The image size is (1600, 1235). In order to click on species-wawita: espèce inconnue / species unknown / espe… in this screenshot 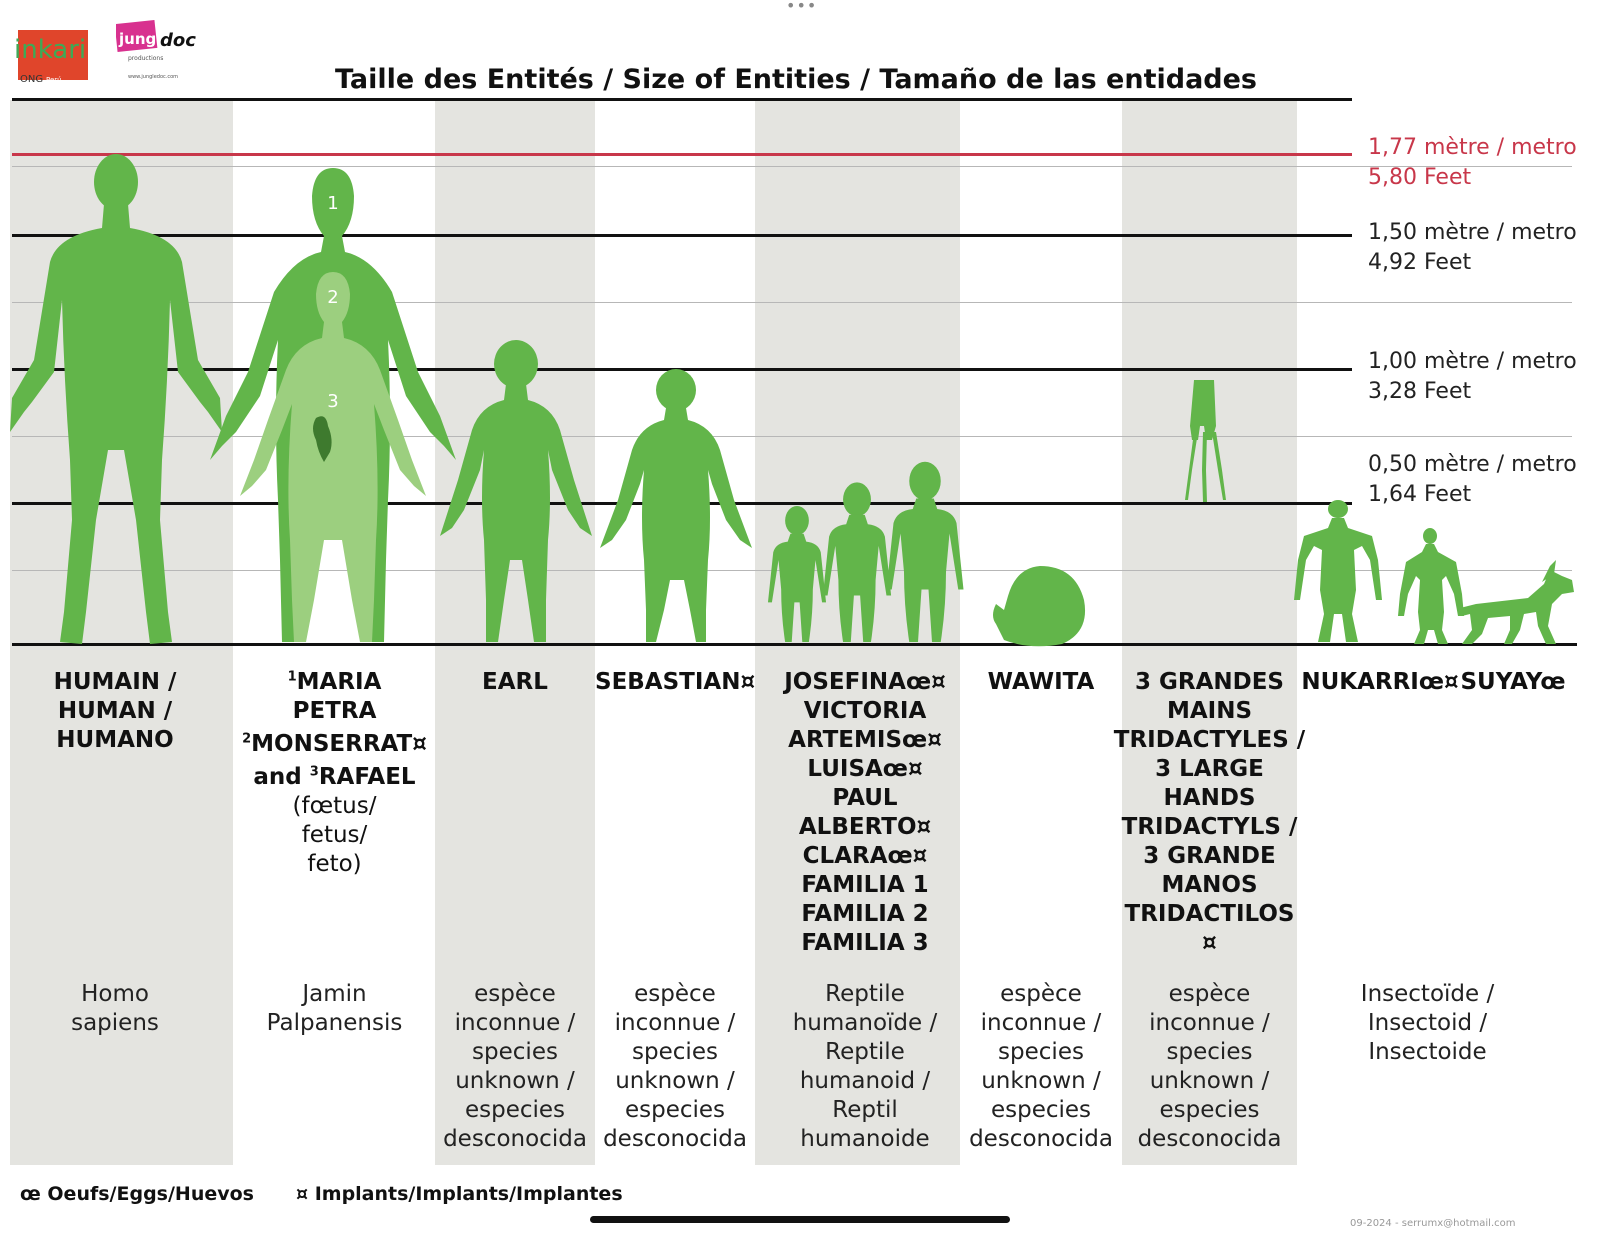, I will do `click(1041, 1067)`.